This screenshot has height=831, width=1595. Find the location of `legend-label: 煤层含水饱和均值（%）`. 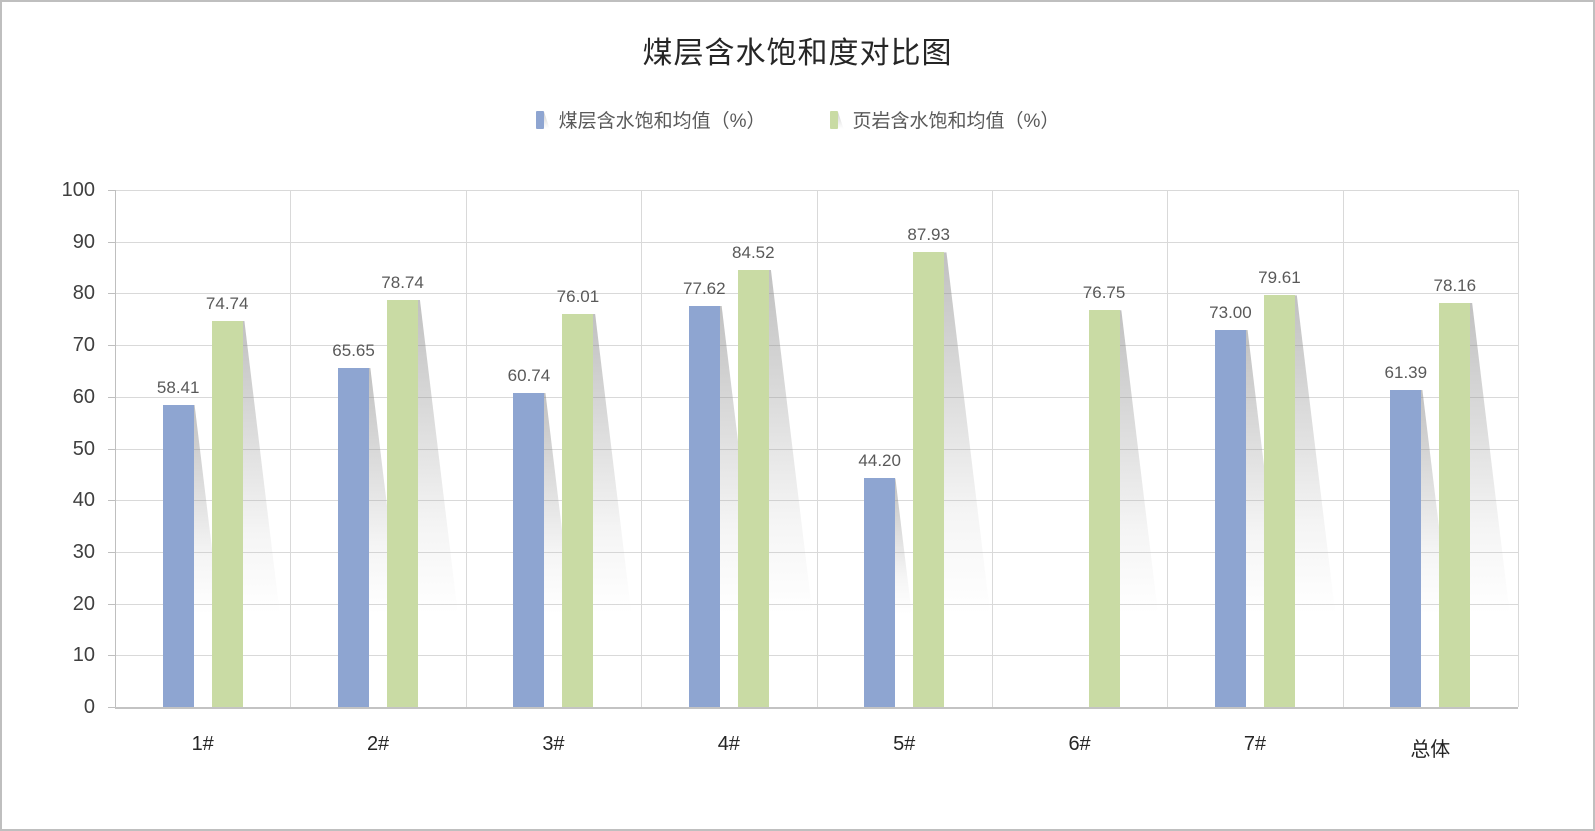

legend-label: 煤层含水饱和均值（%） is located at coordinates (662, 121).